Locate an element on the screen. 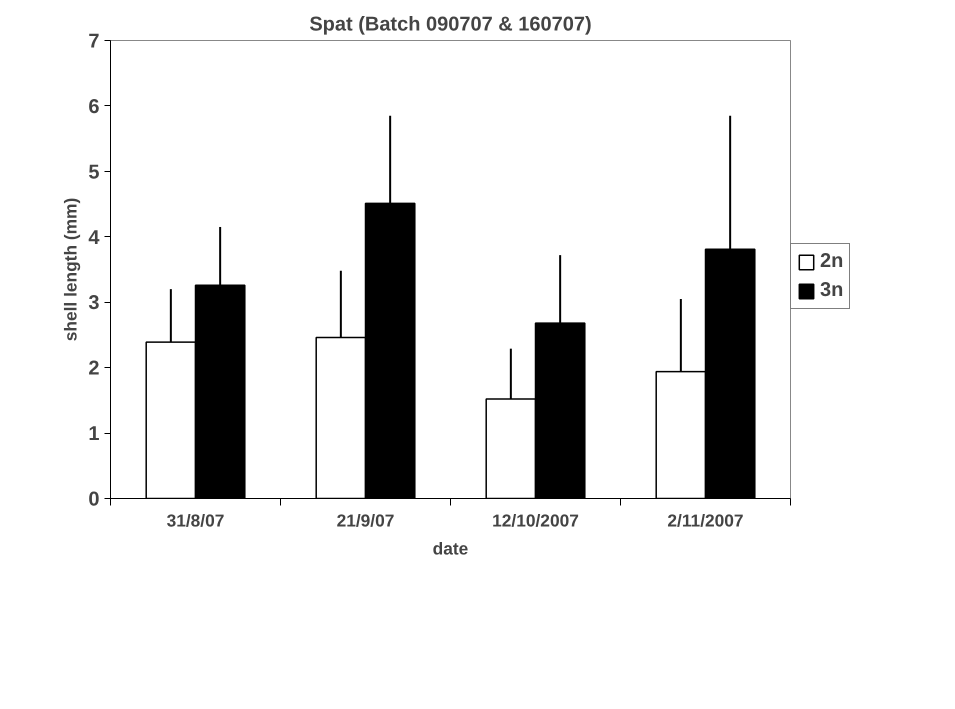 This screenshot has height=709, width=955. y-tick-label: 3 is located at coordinates (94, 303).